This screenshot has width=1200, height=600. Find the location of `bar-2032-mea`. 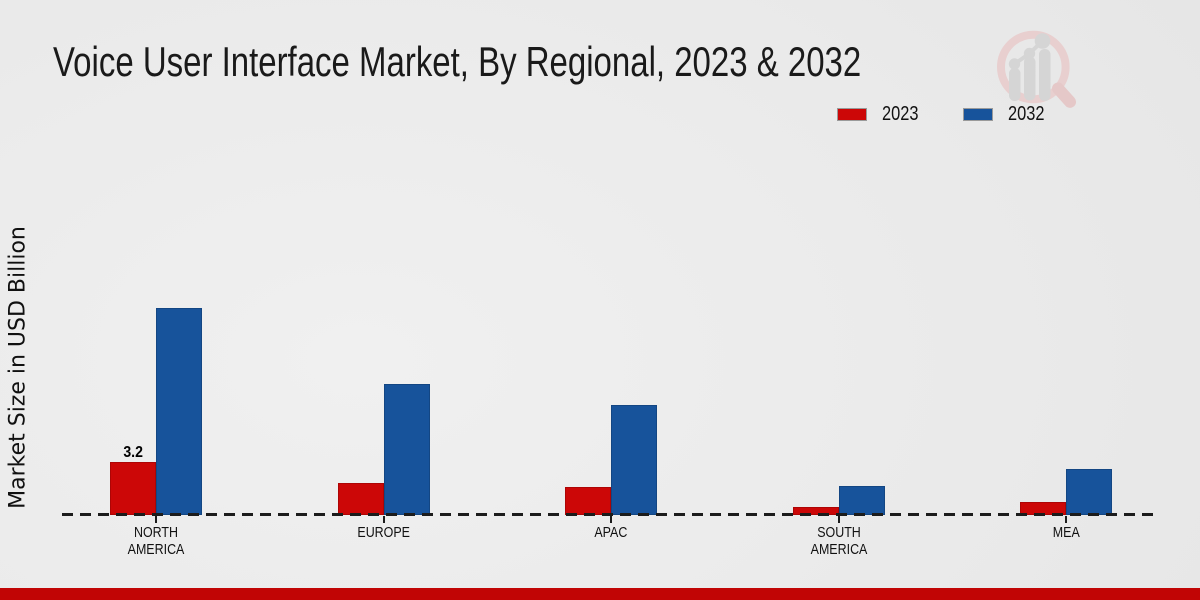

bar-2032-mea is located at coordinates (1089, 491).